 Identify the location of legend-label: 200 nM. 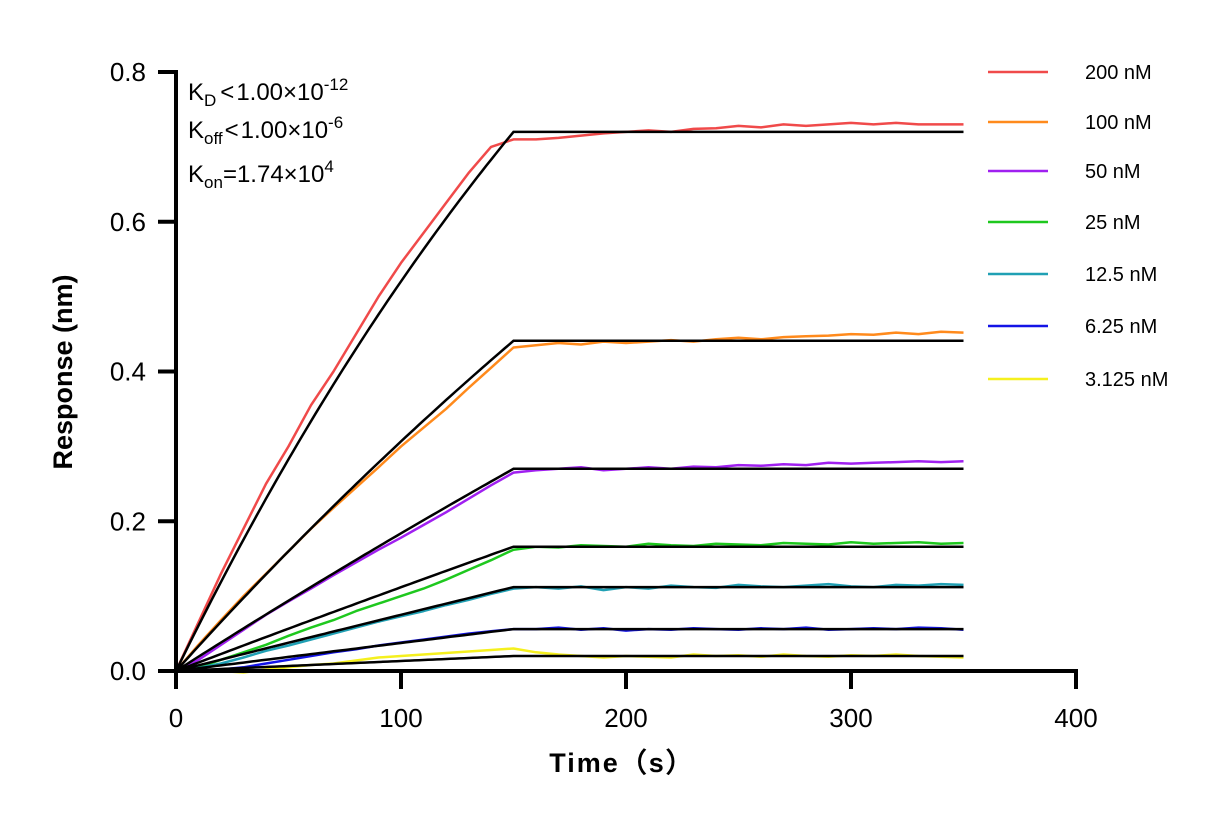
(1118, 73).